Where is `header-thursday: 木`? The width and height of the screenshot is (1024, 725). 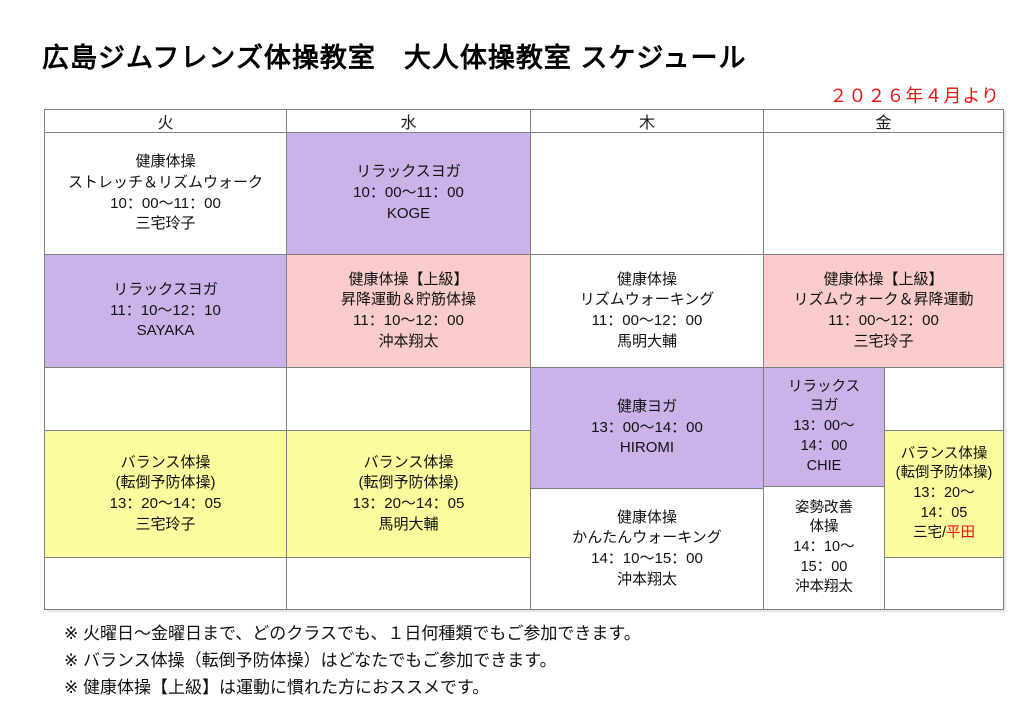 header-thursday: 木 is located at coordinates (647, 121).